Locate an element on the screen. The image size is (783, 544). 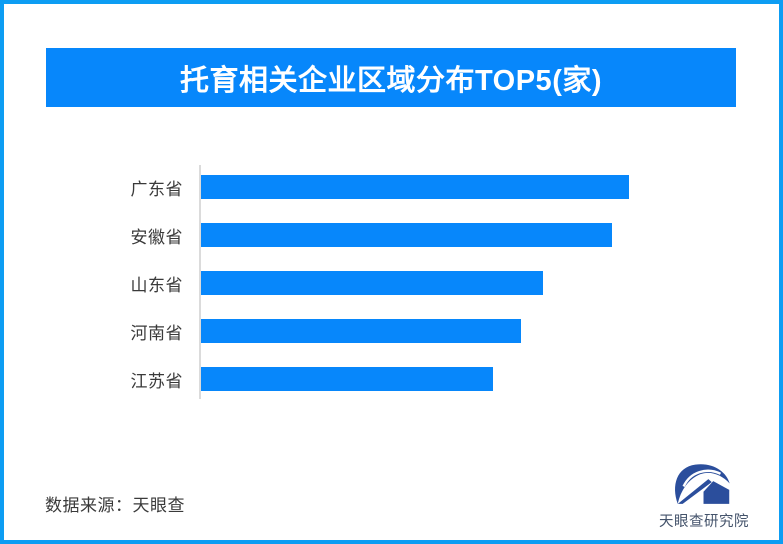
bar-row: 河南省 is located at coordinates (391, 331).